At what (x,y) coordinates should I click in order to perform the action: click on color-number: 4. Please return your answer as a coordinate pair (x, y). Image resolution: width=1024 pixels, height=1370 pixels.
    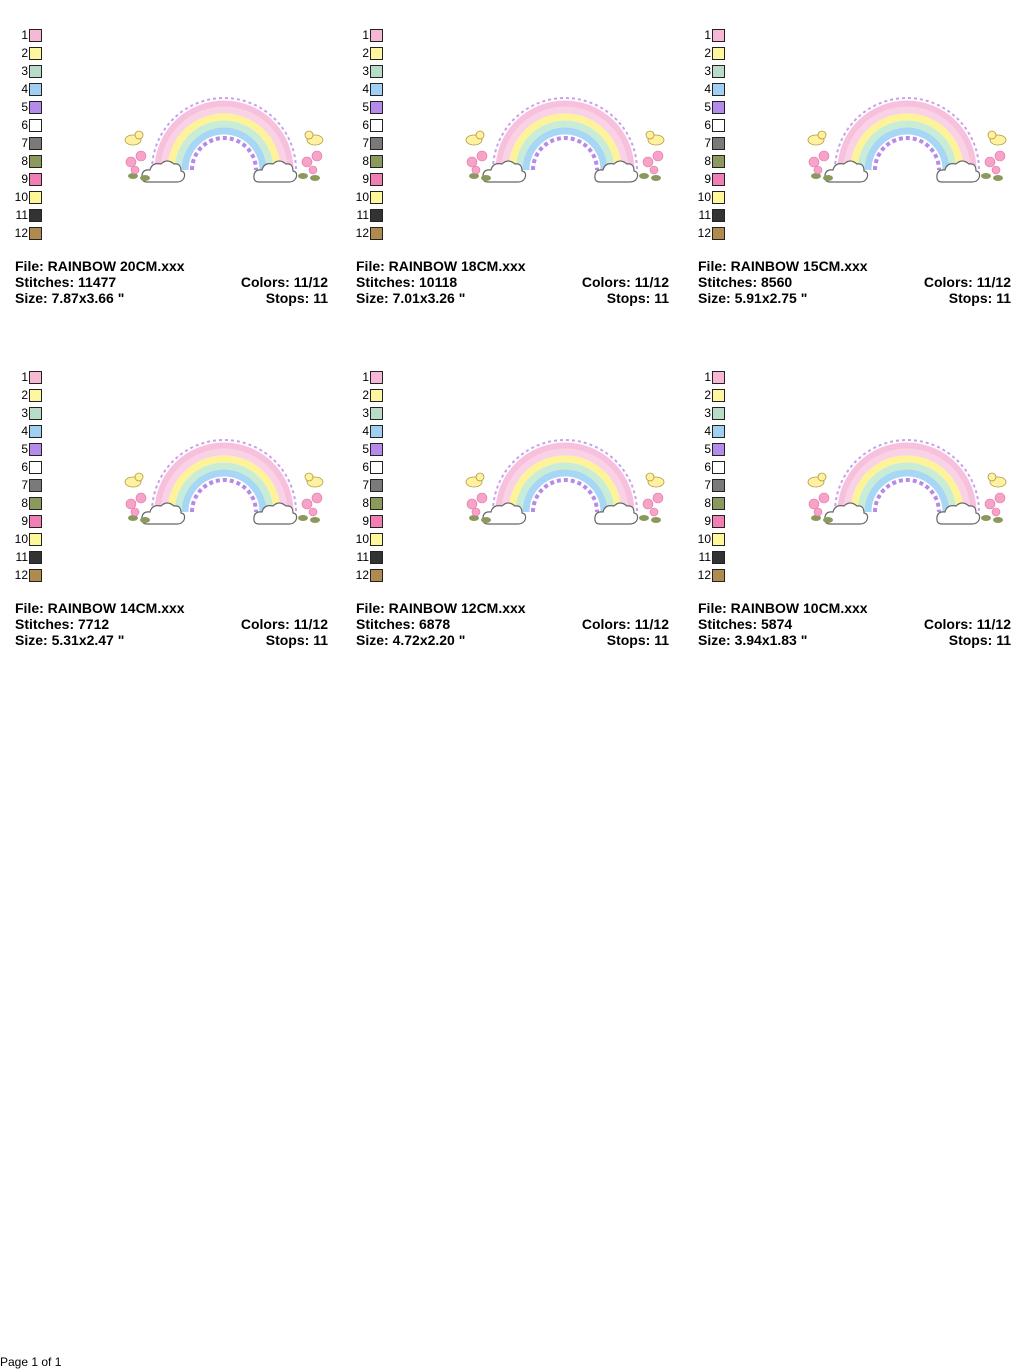
    Looking at the image, I should click on (24, 89).